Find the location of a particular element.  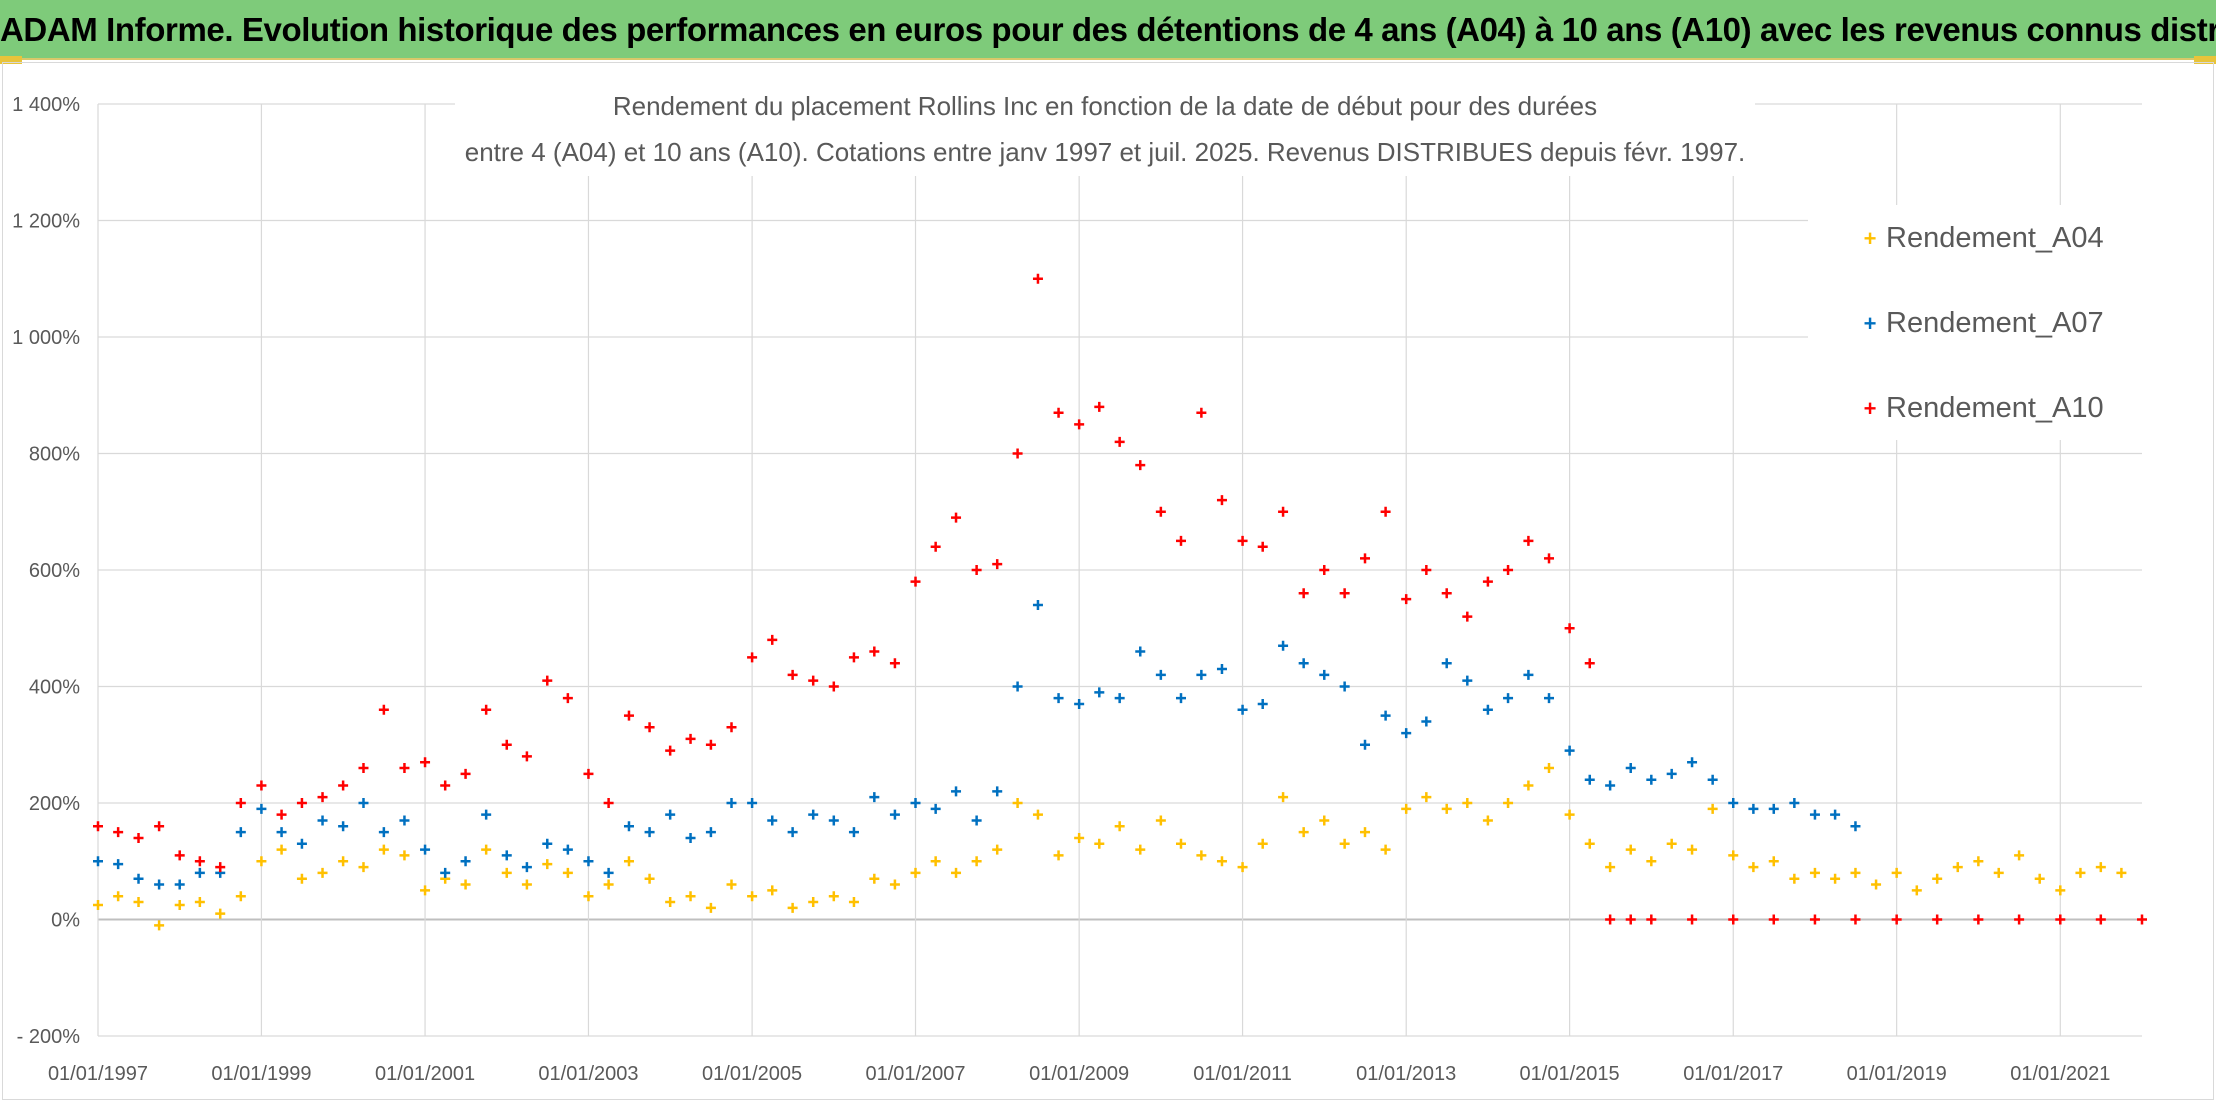

x-tick-label: 01/01/2007 is located at coordinates (915, 1074).